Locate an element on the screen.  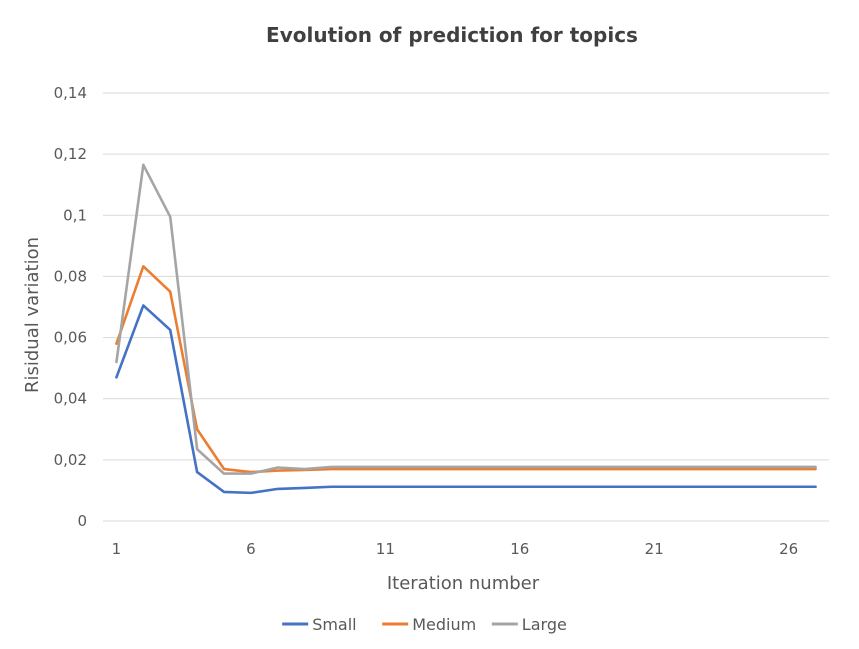
legend-item-medium: Medium is located at coordinates (429, 624).